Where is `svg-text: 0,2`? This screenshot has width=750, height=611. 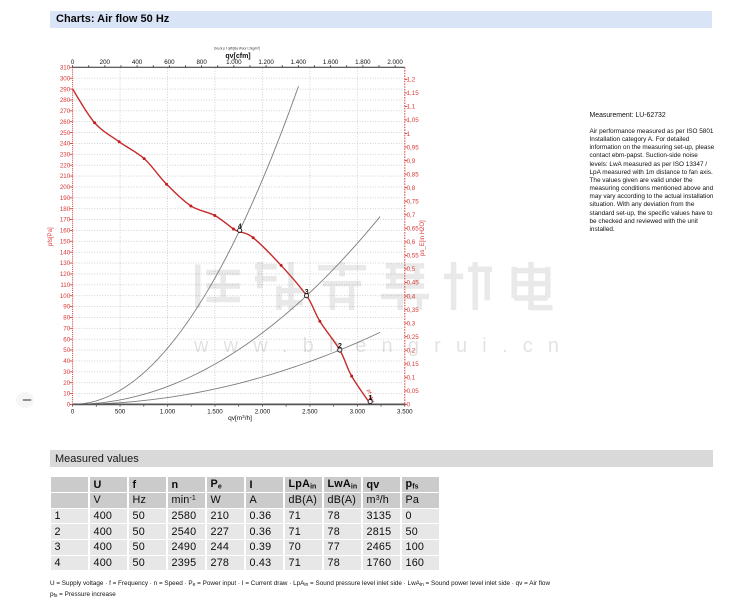
svg-text: 0,2 is located at coordinates (411, 350).